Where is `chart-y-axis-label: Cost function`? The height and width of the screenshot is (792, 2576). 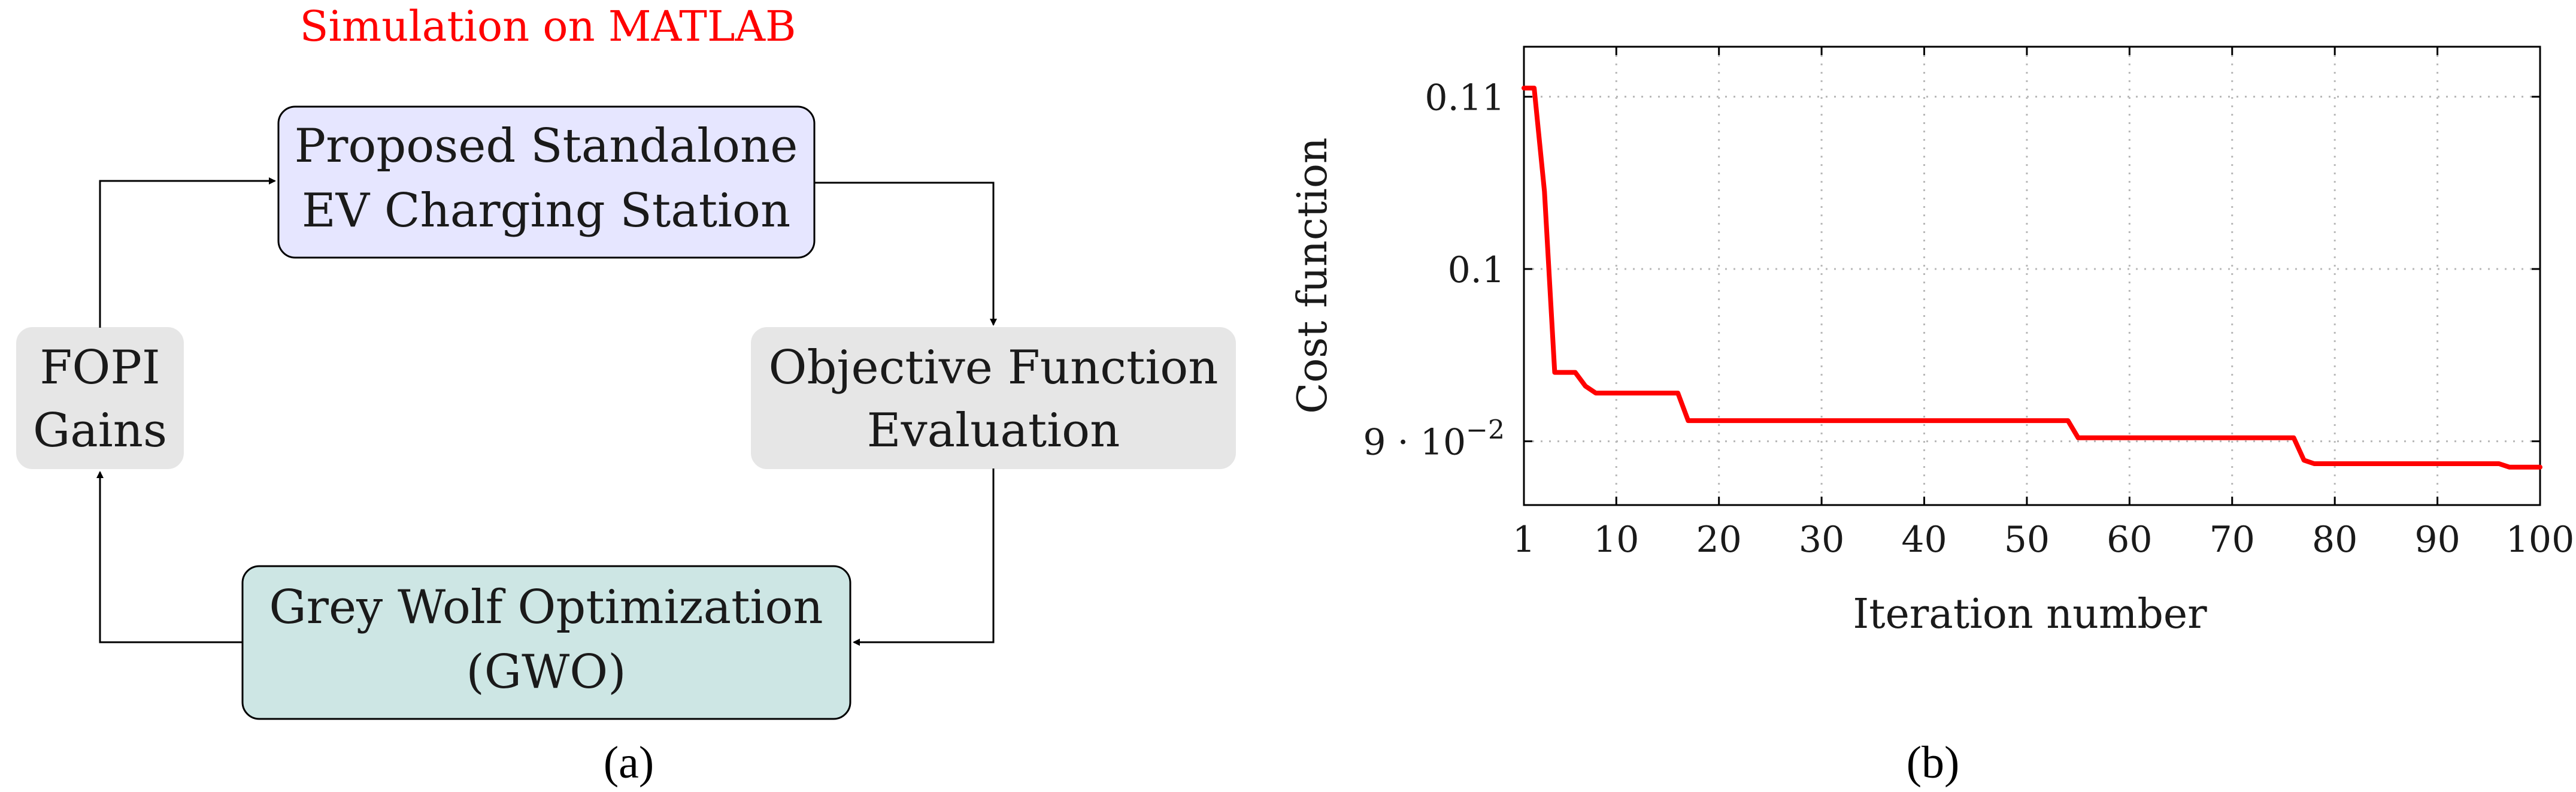
chart-y-axis-label: Cost function is located at coordinates (1313, 275).